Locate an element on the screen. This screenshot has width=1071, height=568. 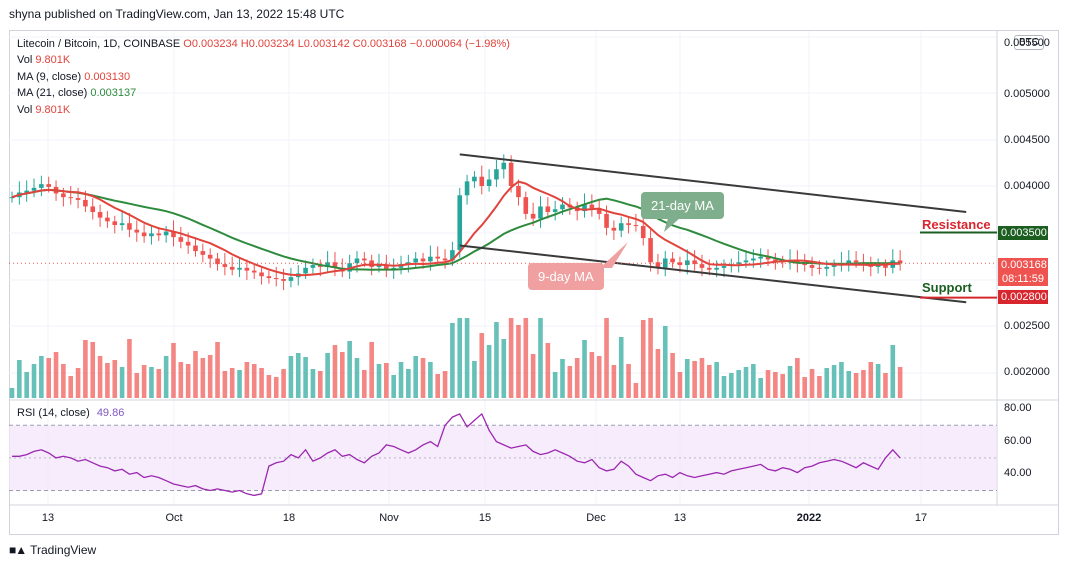
currency-badge: BTC is located at coordinates (1029, 42).